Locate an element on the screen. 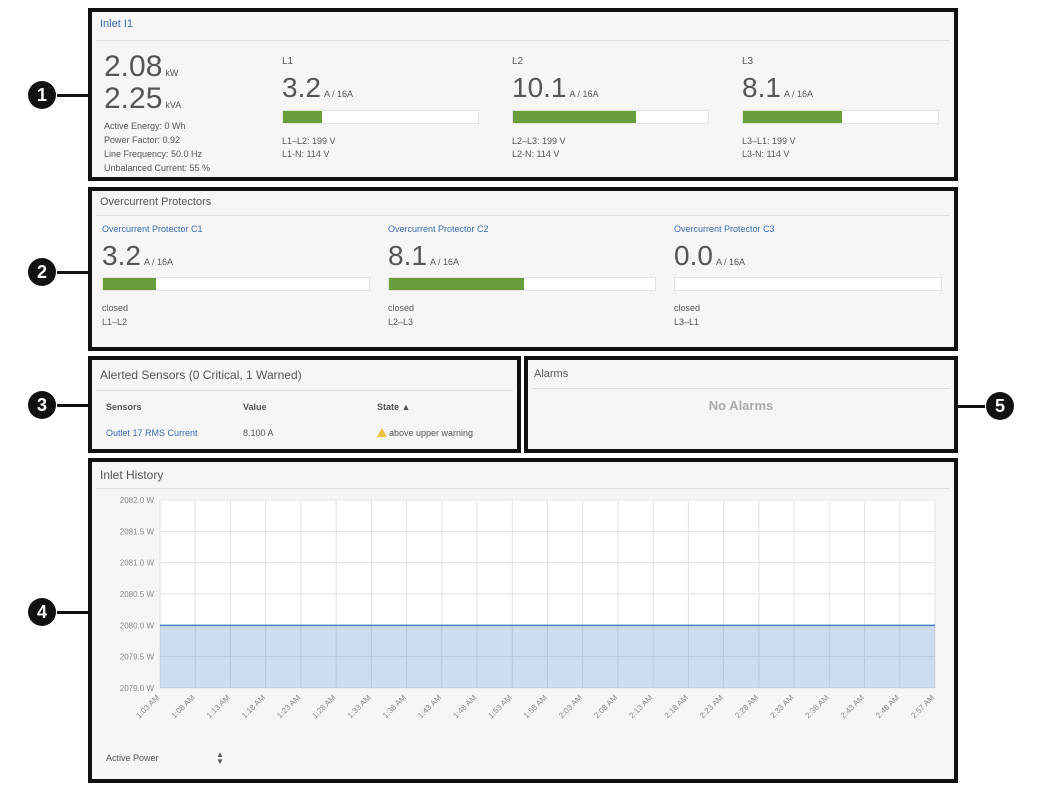 The width and height of the screenshot is (1040, 789). x-tick-label: 1:23 AM is located at coordinates (288, 706).